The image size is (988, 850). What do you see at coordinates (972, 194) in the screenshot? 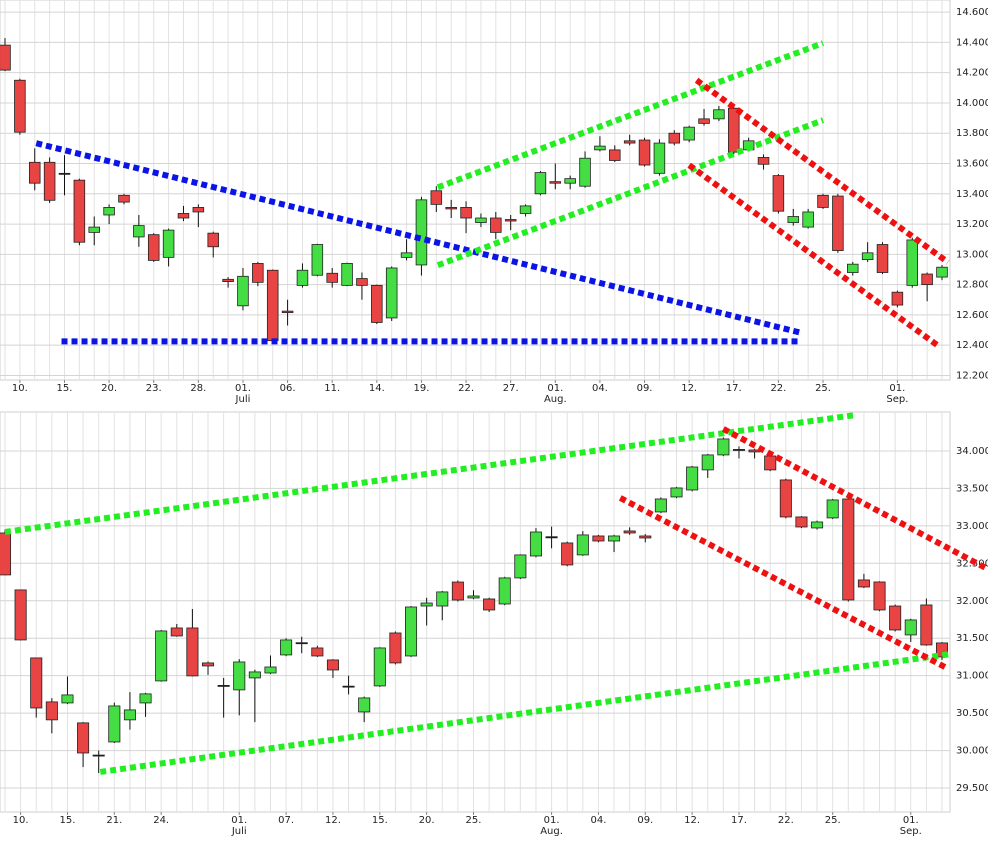
I see `y-tick-label: 13.400` at bounding box center [972, 194].